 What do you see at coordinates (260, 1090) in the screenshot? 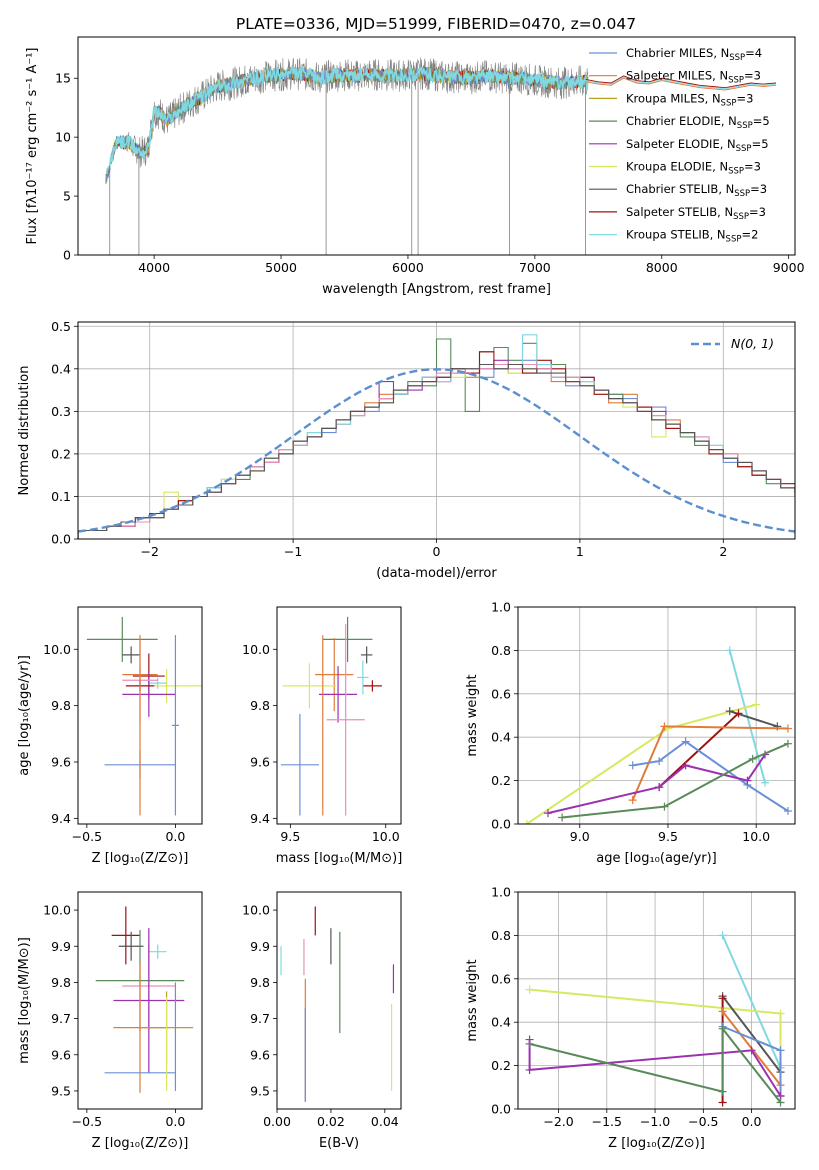
I see `y-tick-label: 9.5` at bounding box center [260, 1090].